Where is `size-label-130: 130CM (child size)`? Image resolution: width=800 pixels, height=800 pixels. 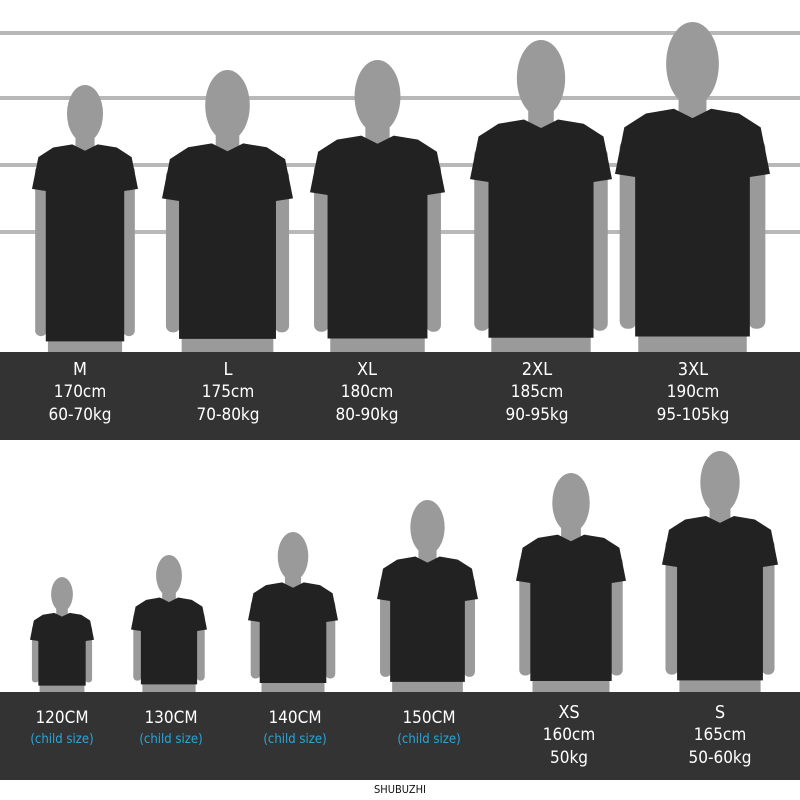
size-label-130: 130CM (child size) is located at coordinates (171, 728).